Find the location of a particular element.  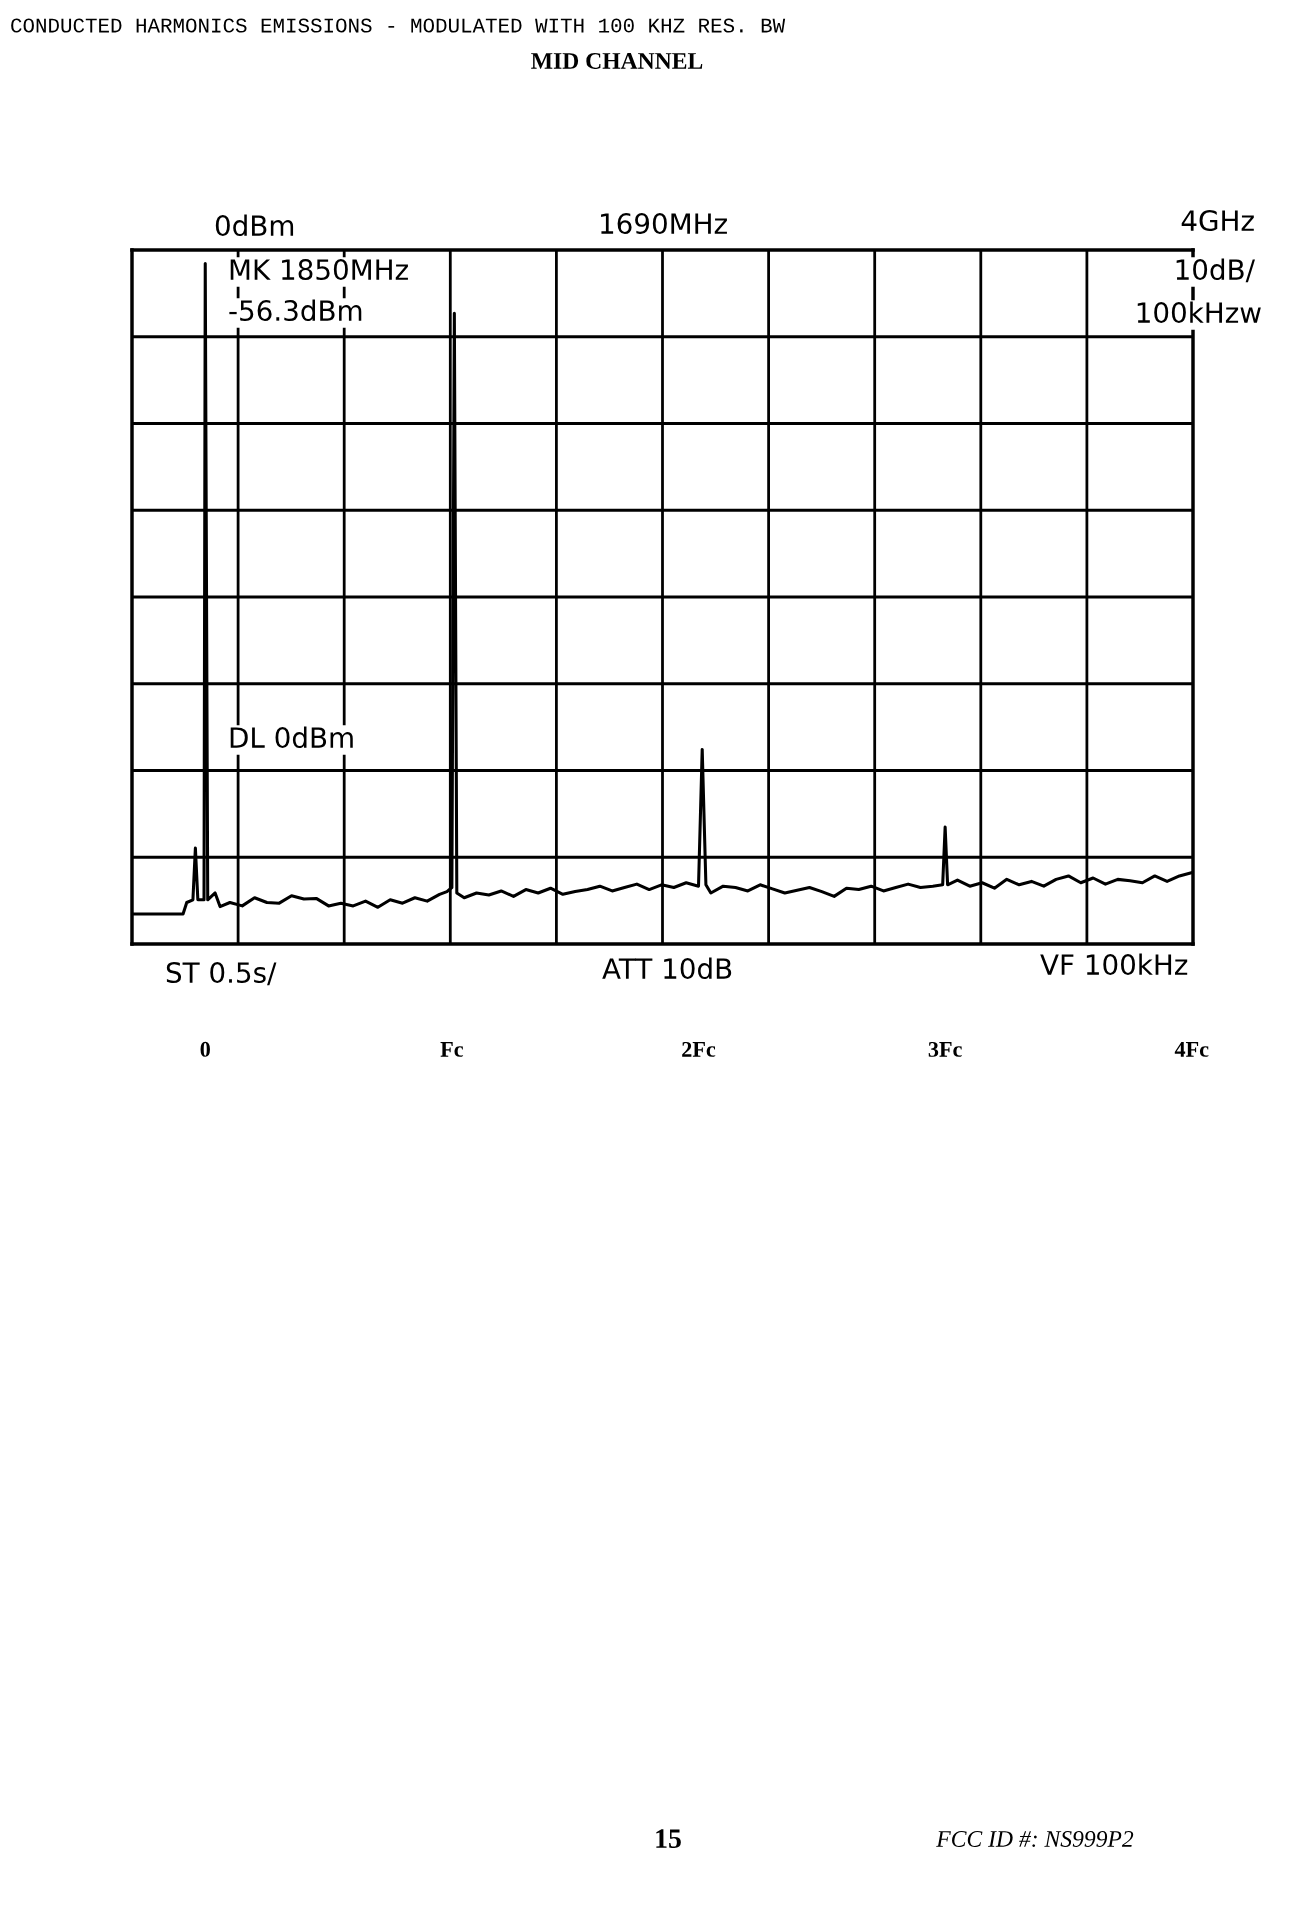

text: VF 100kHz is located at coordinates (1114, 964).